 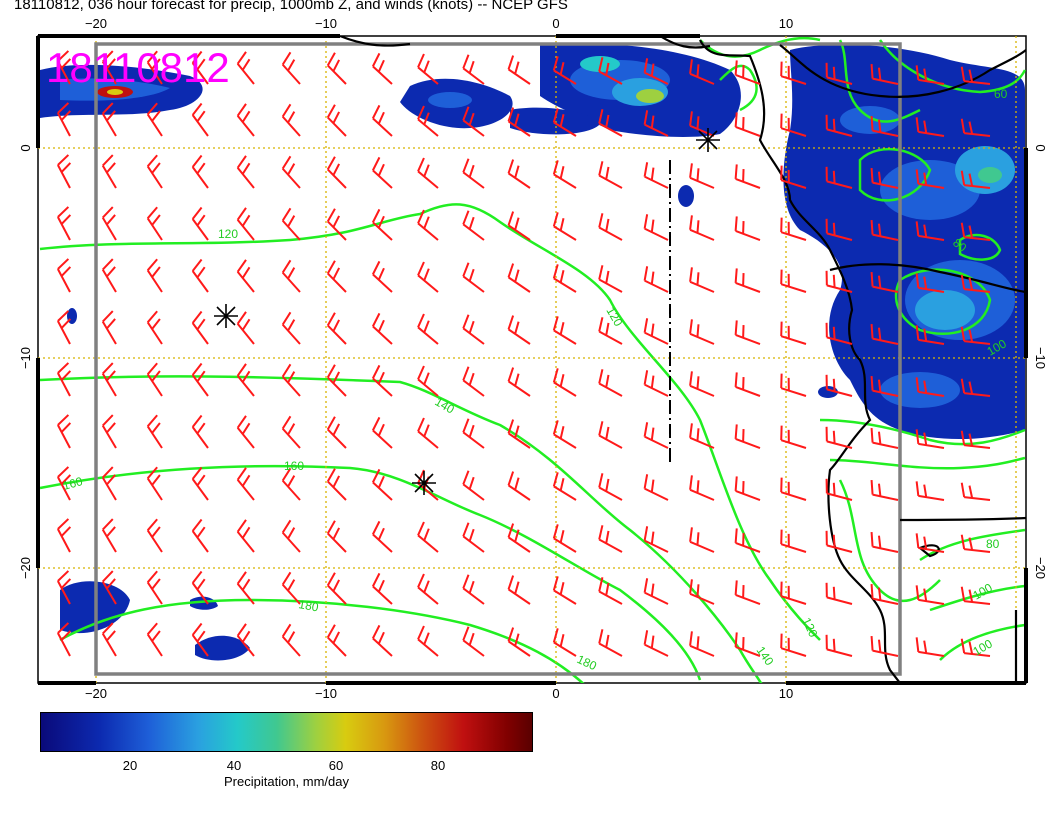 What do you see at coordinates (555, 23) in the screenshot?
I see `lon-tick-top: 0` at bounding box center [555, 23].